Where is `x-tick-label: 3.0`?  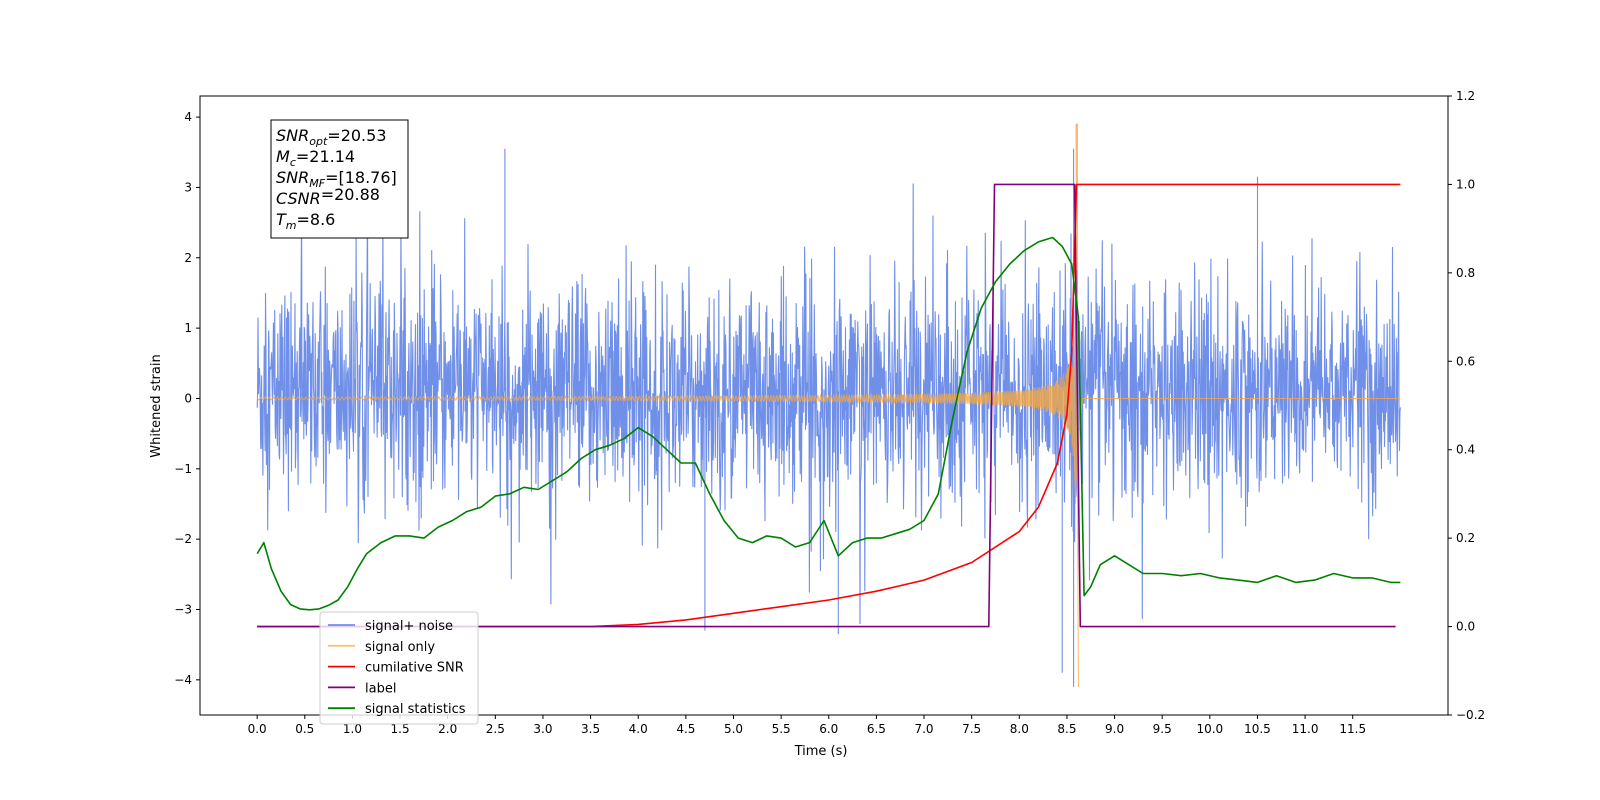 x-tick-label: 3.0 is located at coordinates (542, 729).